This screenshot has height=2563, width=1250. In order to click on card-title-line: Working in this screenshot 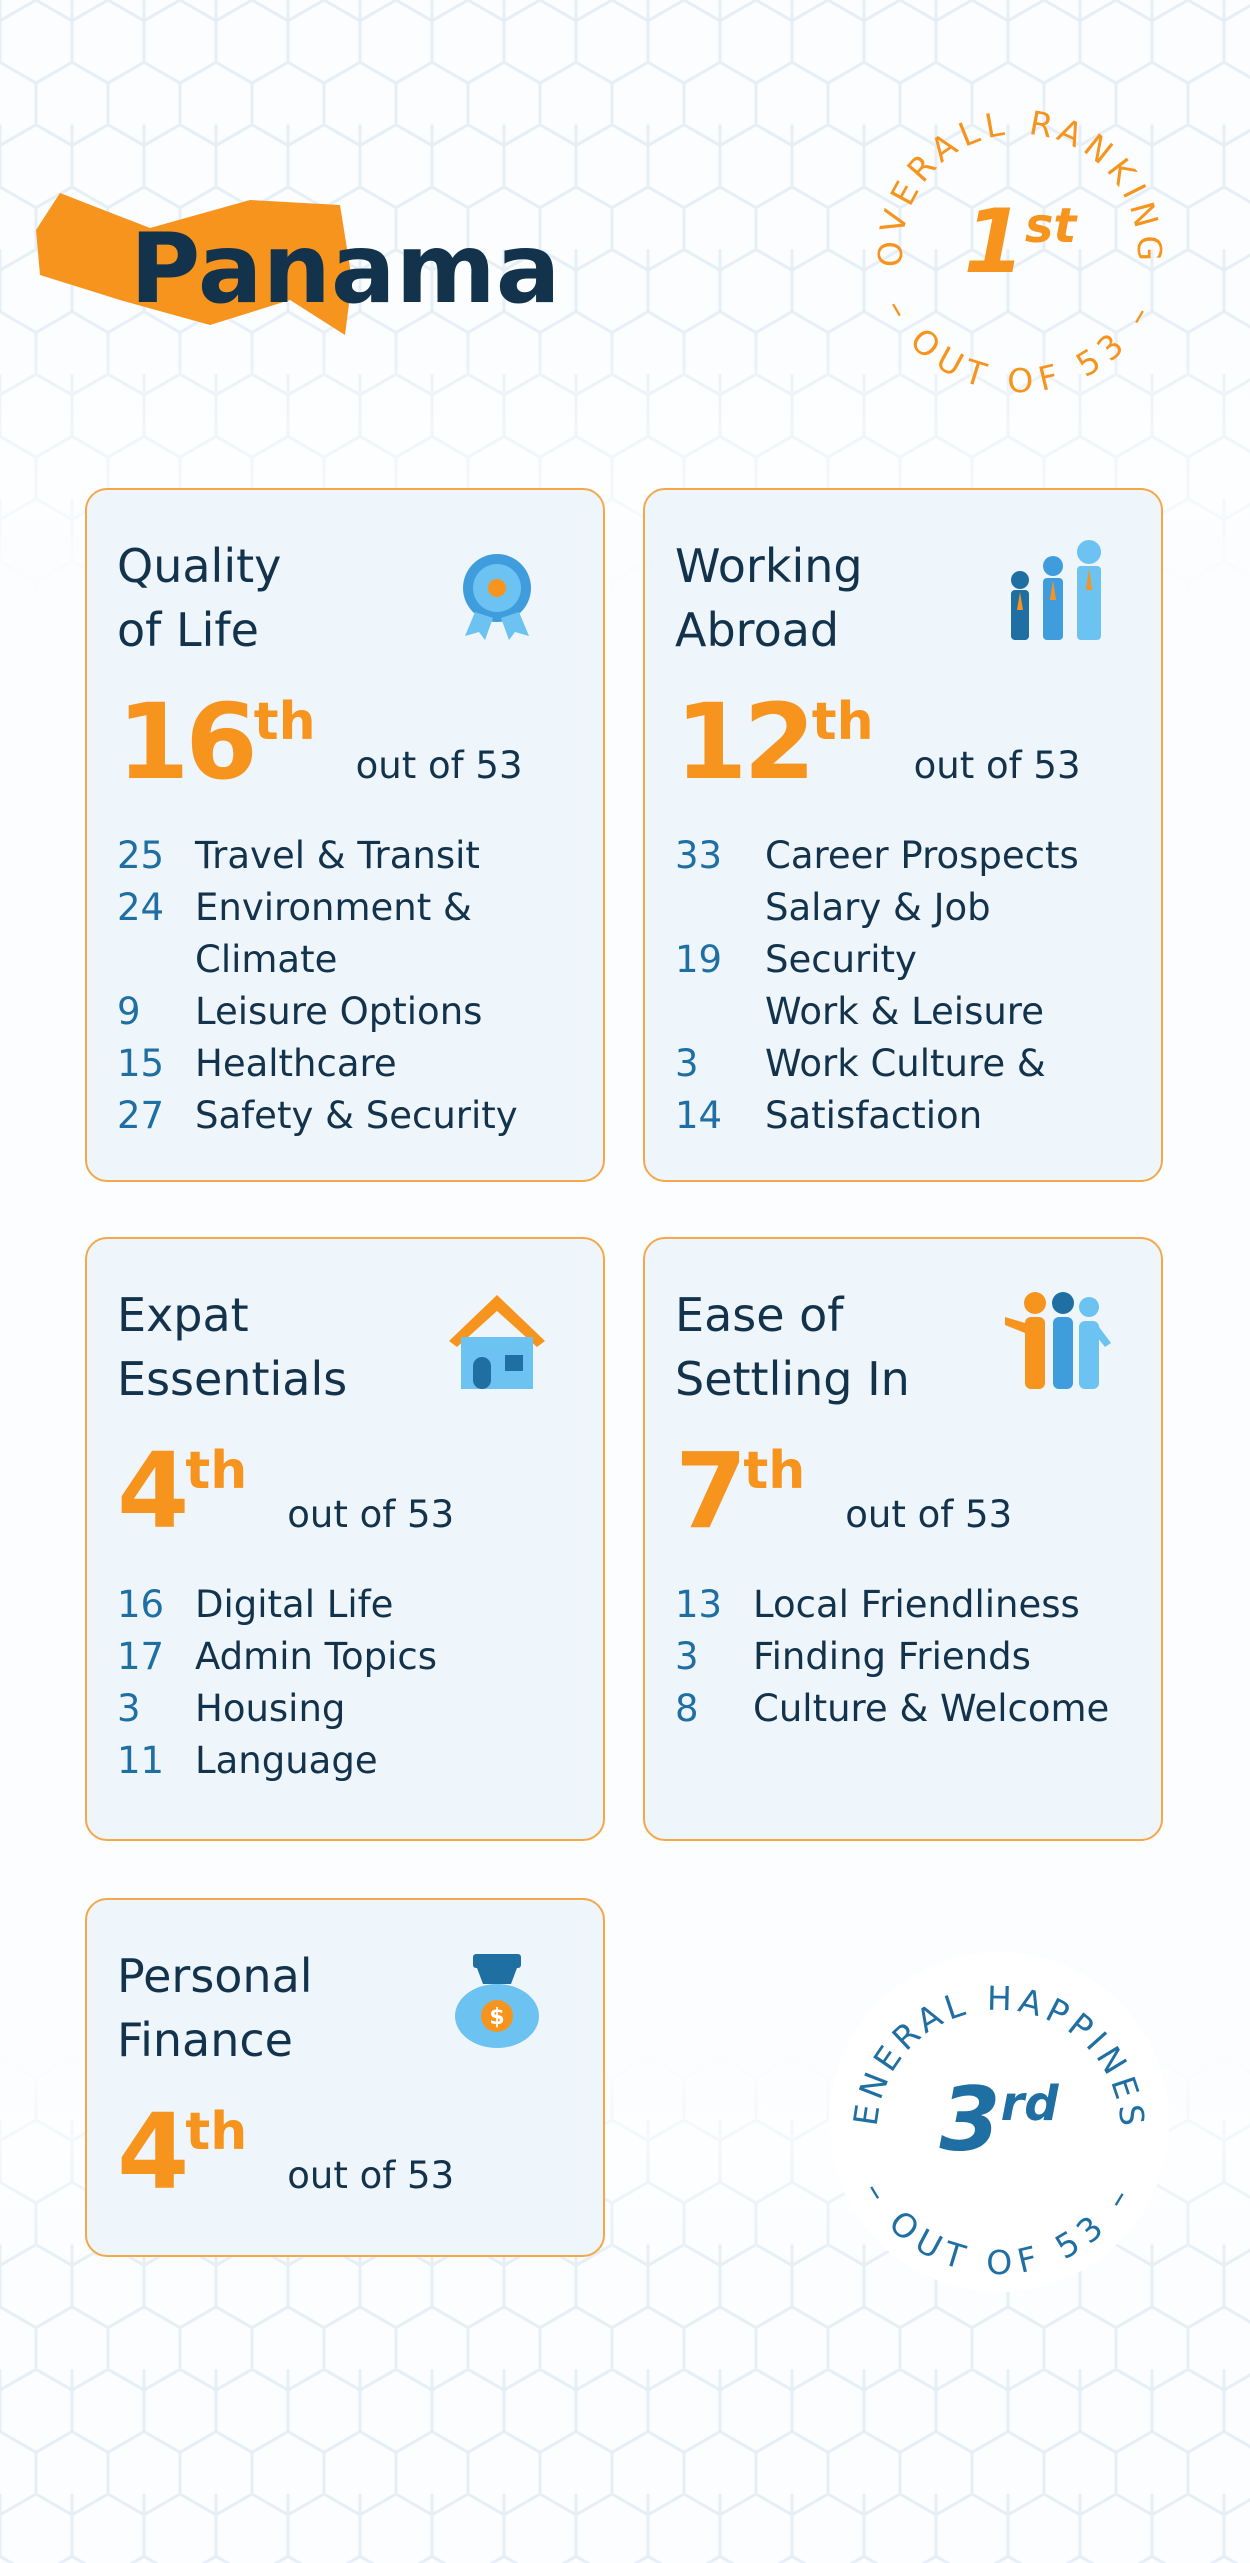, I will do `click(769, 566)`.